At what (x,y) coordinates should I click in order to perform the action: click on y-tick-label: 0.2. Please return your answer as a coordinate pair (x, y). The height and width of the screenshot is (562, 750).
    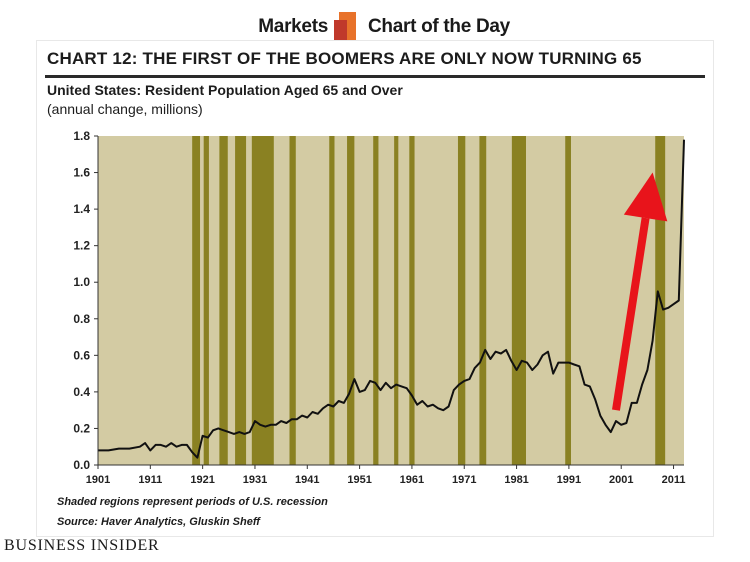
    Looking at the image, I should click on (81, 428).